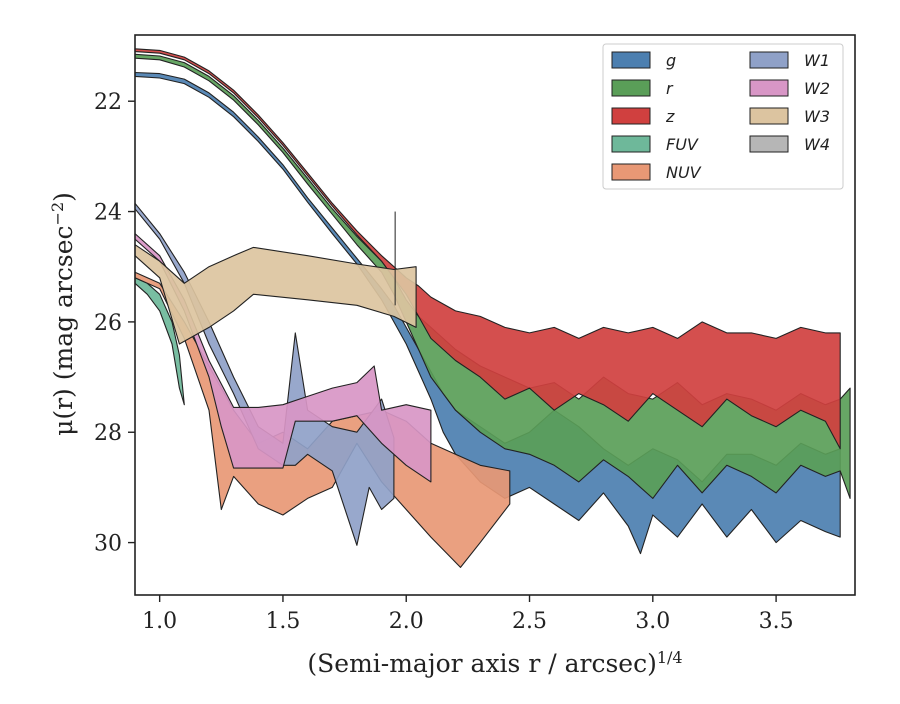 This screenshot has height=704, width=900. What do you see at coordinates (817, 88) in the screenshot?
I see `legend-label-w2: W2` at bounding box center [817, 88].